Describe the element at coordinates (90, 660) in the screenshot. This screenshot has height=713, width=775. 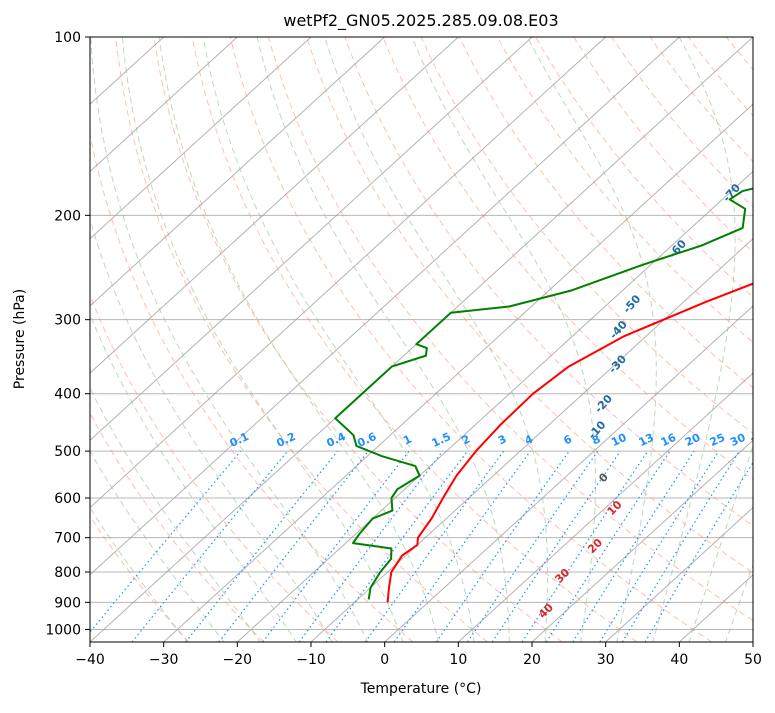
I see `x-tick-label: −40` at that location.